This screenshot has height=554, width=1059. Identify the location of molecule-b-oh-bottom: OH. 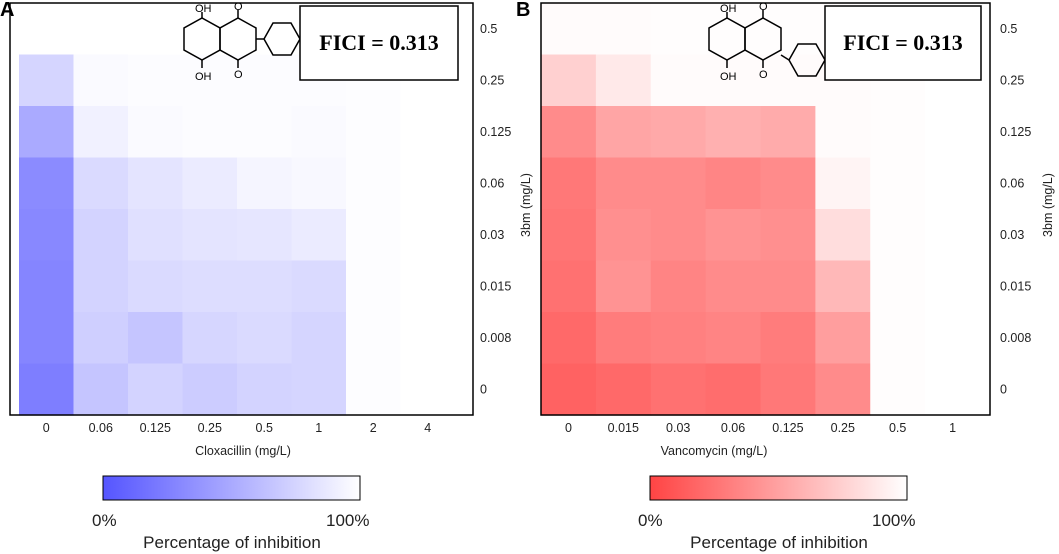
(728, 77).